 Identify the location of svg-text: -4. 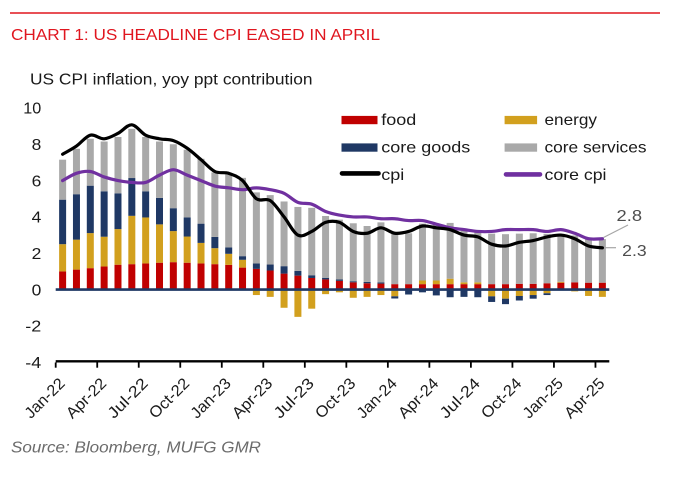
(33, 363).